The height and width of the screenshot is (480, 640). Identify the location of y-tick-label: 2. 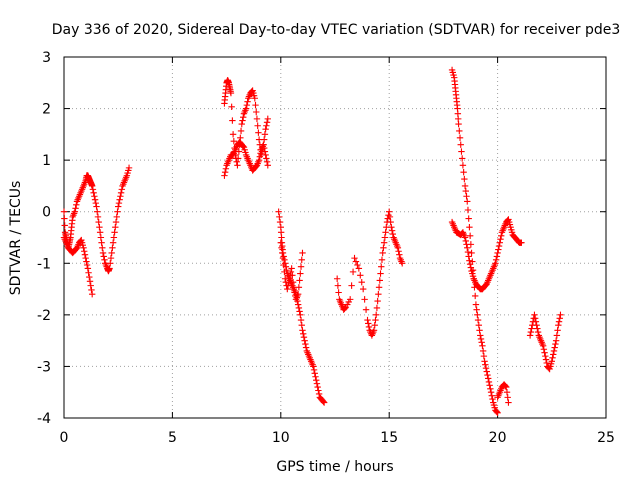
(46, 110).